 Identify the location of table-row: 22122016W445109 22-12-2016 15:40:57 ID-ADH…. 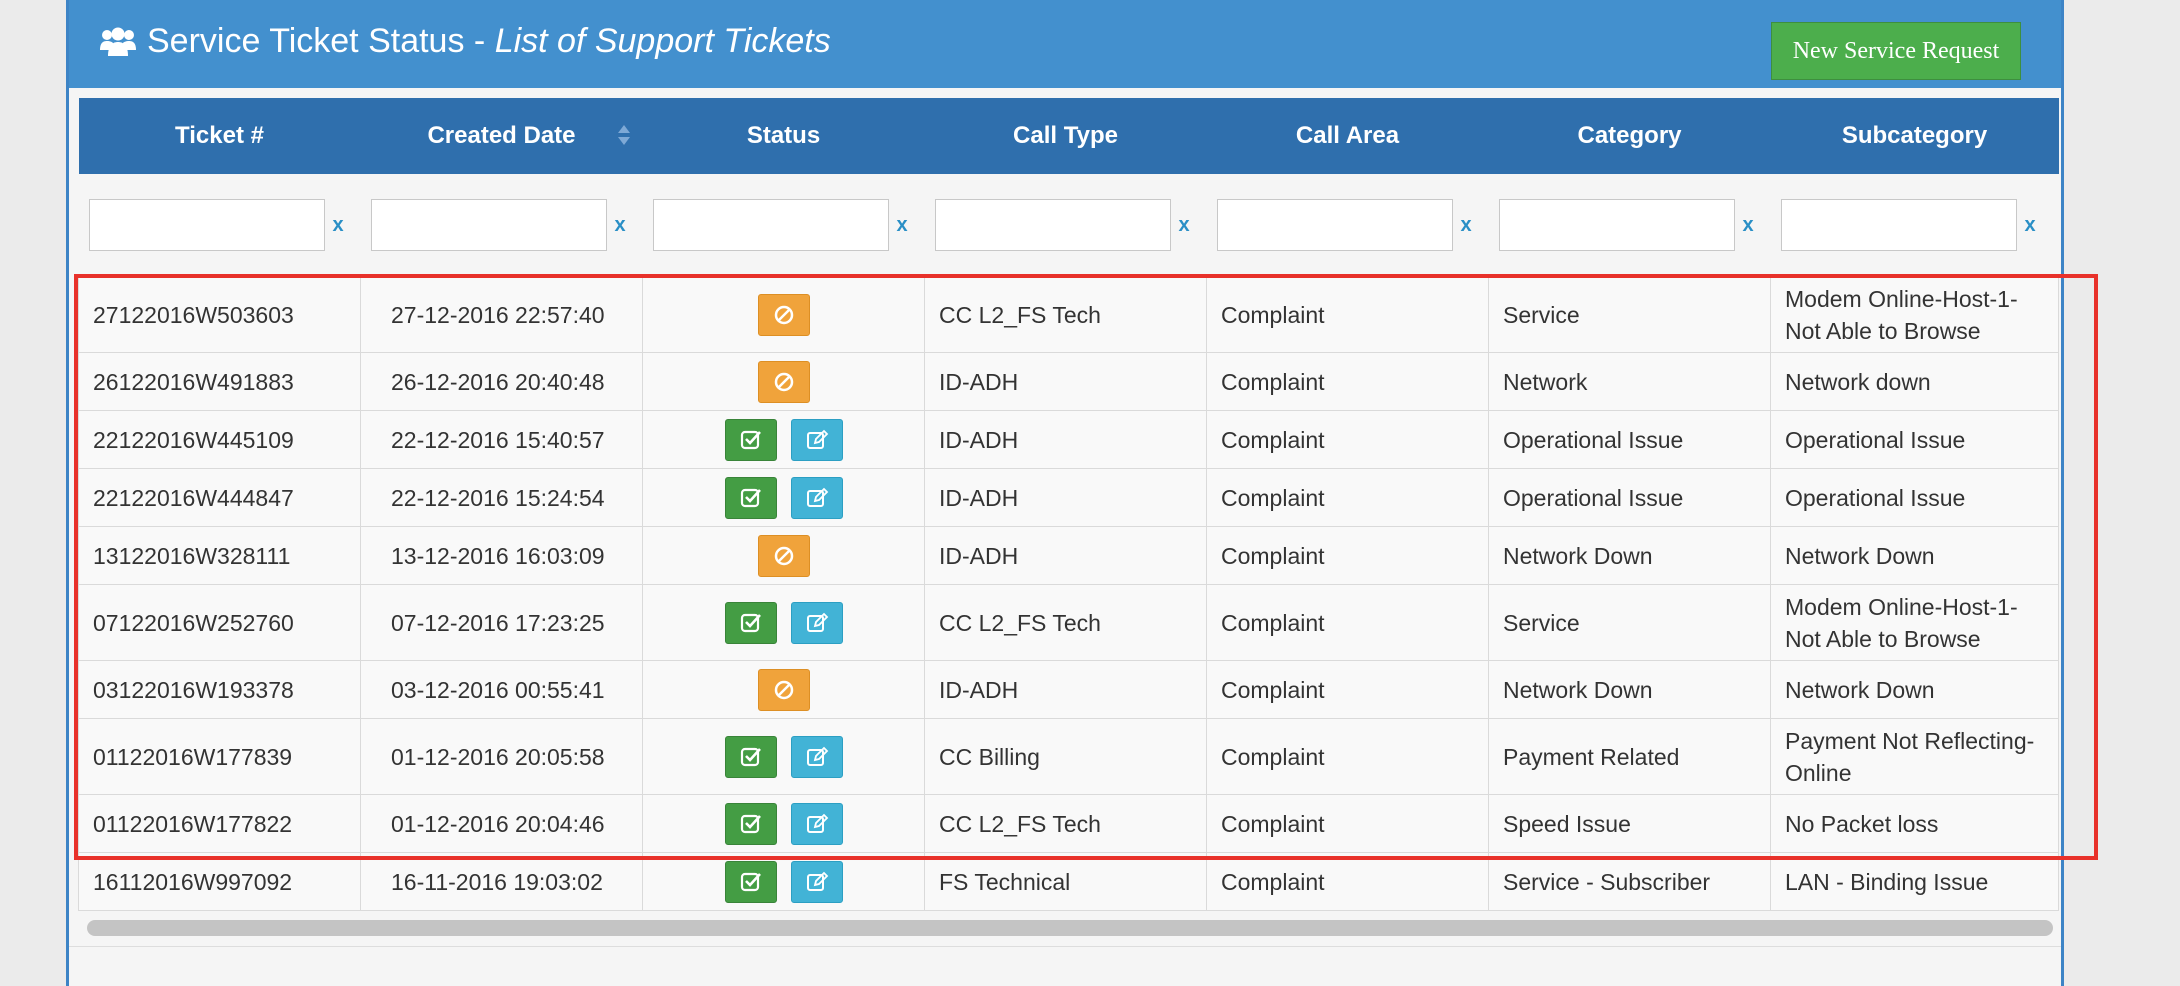
(1068, 439).